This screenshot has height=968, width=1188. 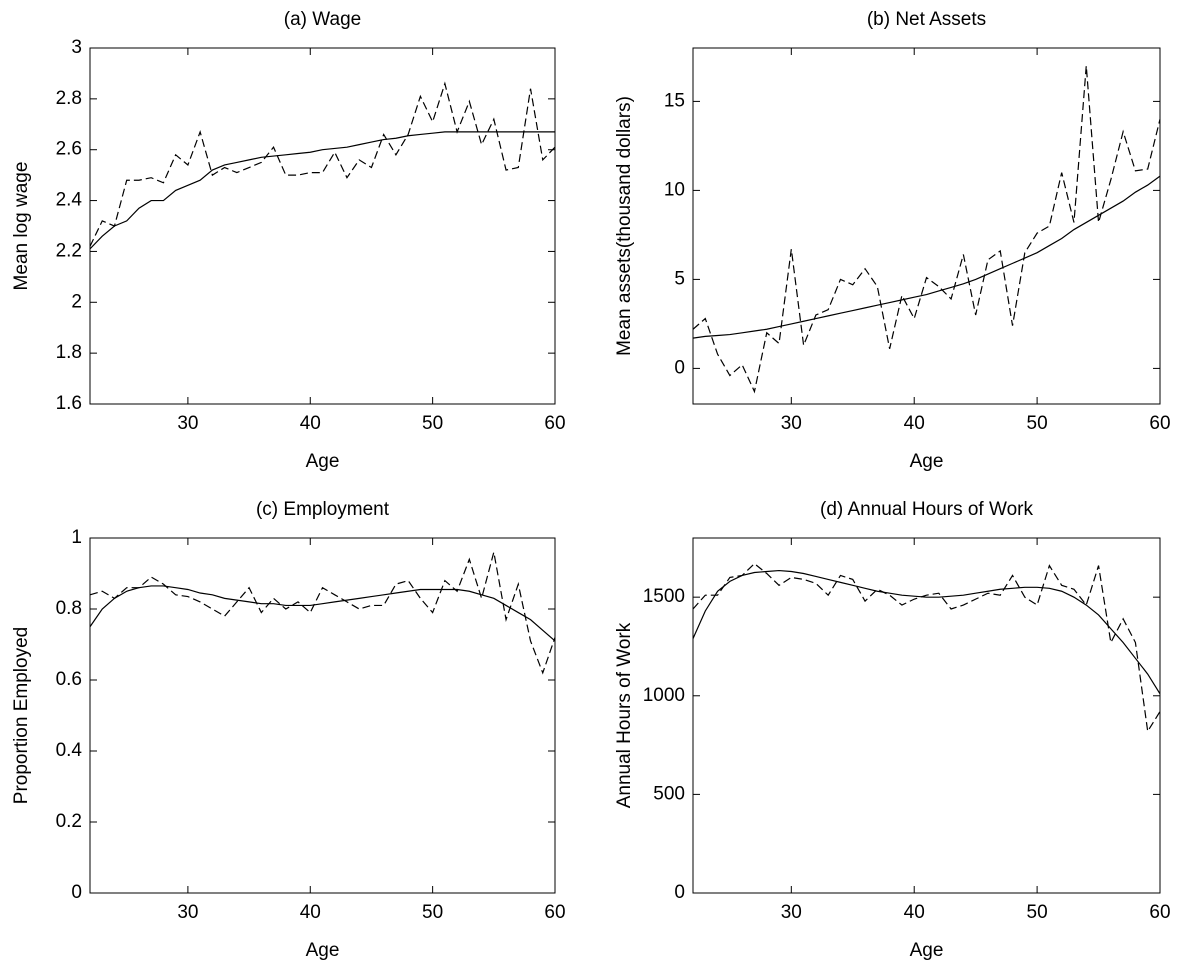 I want to click on y-tick-label: 1500, so click(x=664, y=596).